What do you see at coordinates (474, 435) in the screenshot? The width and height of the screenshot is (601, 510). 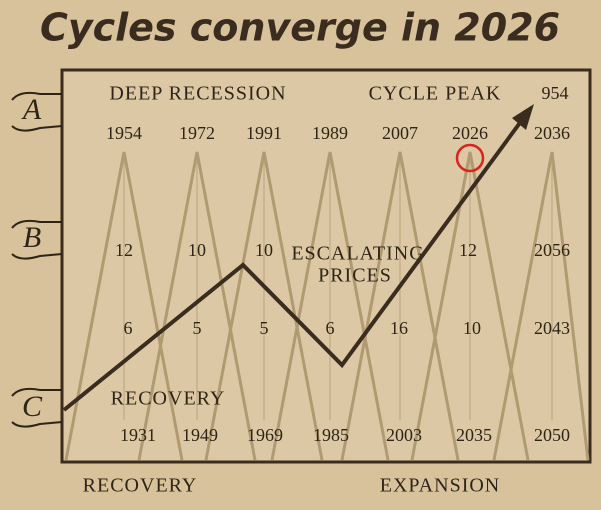 I see `bottom-years: 2035` at bounding box center [474, 435].